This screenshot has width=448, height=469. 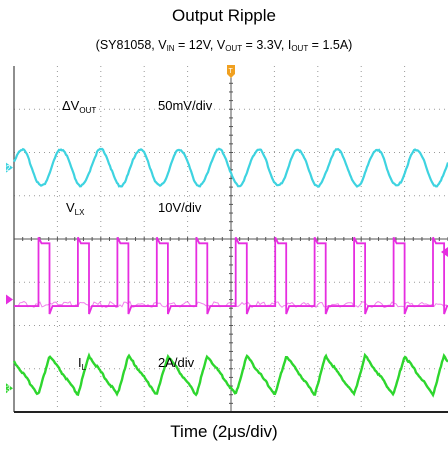 I want to click on channel-marker-label: 2, so click(x=8, y=168).